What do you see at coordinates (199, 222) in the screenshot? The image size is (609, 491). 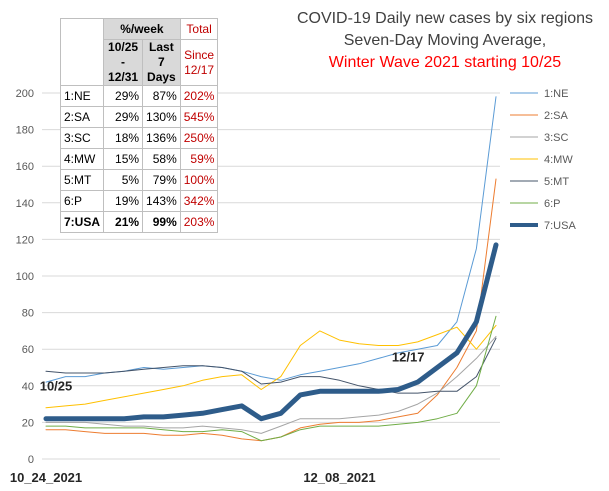 I see `pct-total: 203%` at bounding box center [199, 222].